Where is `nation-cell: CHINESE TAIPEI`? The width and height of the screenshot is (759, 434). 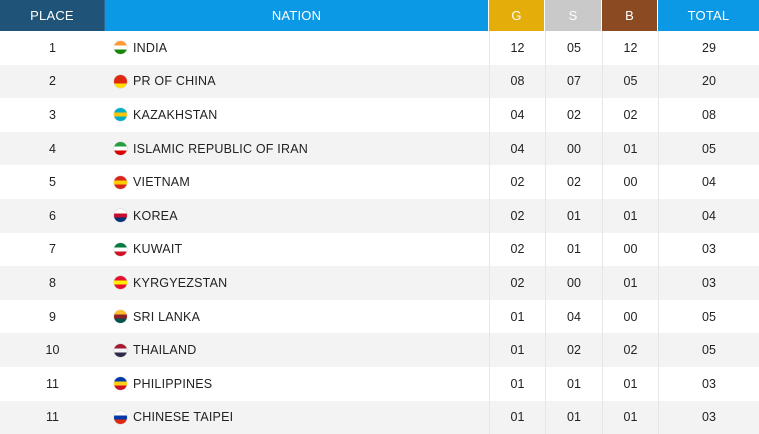 nation-cell: CHINESE TAIPEI is located at coordinates (297, 417).